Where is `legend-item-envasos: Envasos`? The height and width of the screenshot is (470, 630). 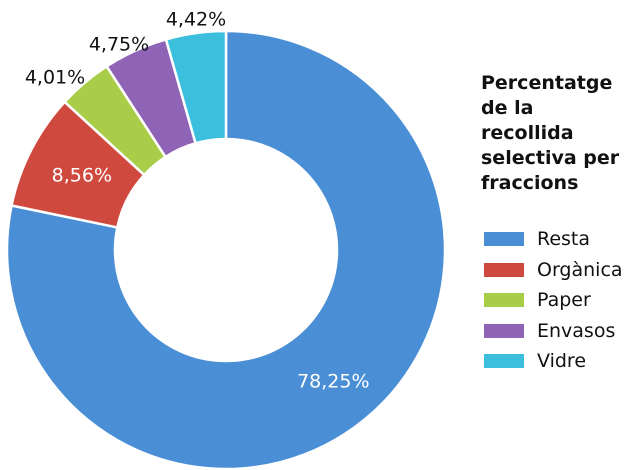
legend-item-envasos: Envasos is located at coordinates (553, 331).